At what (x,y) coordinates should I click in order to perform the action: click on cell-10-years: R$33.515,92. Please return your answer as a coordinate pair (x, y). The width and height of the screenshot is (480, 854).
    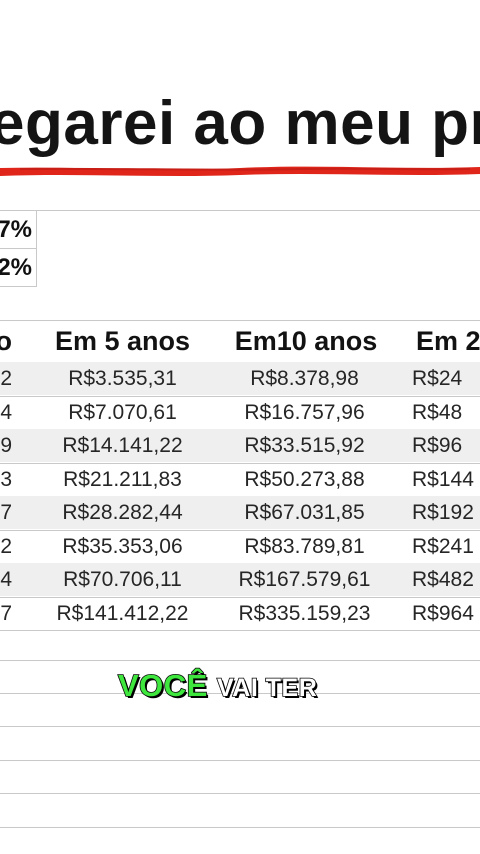
    Looking at the image, I should click on (304, 445).